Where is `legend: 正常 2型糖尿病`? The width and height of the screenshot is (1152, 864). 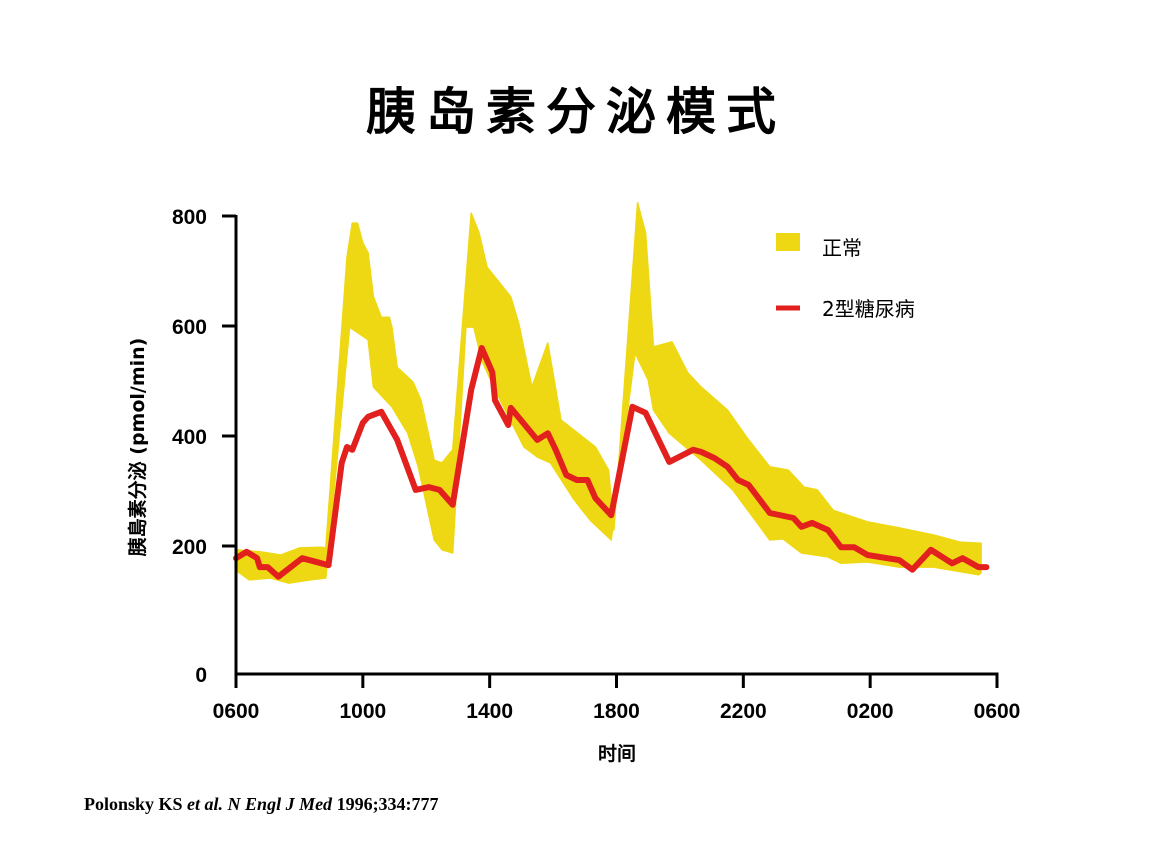 legend: 正常 2型糖尿病 is located at coordinates (845, 277).